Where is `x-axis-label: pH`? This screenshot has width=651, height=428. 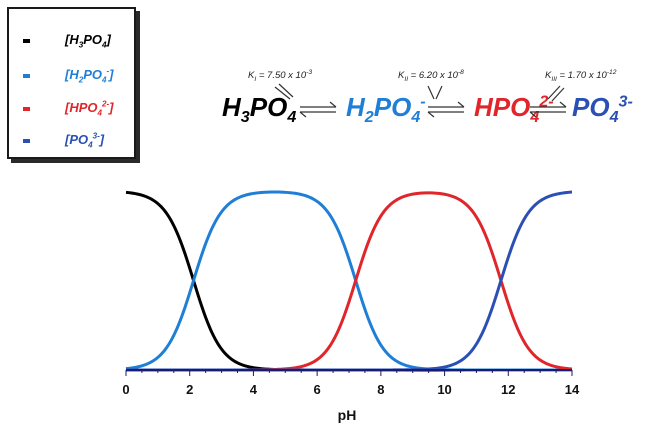
x-axis-label: pH is located at coordinates (347, 415).